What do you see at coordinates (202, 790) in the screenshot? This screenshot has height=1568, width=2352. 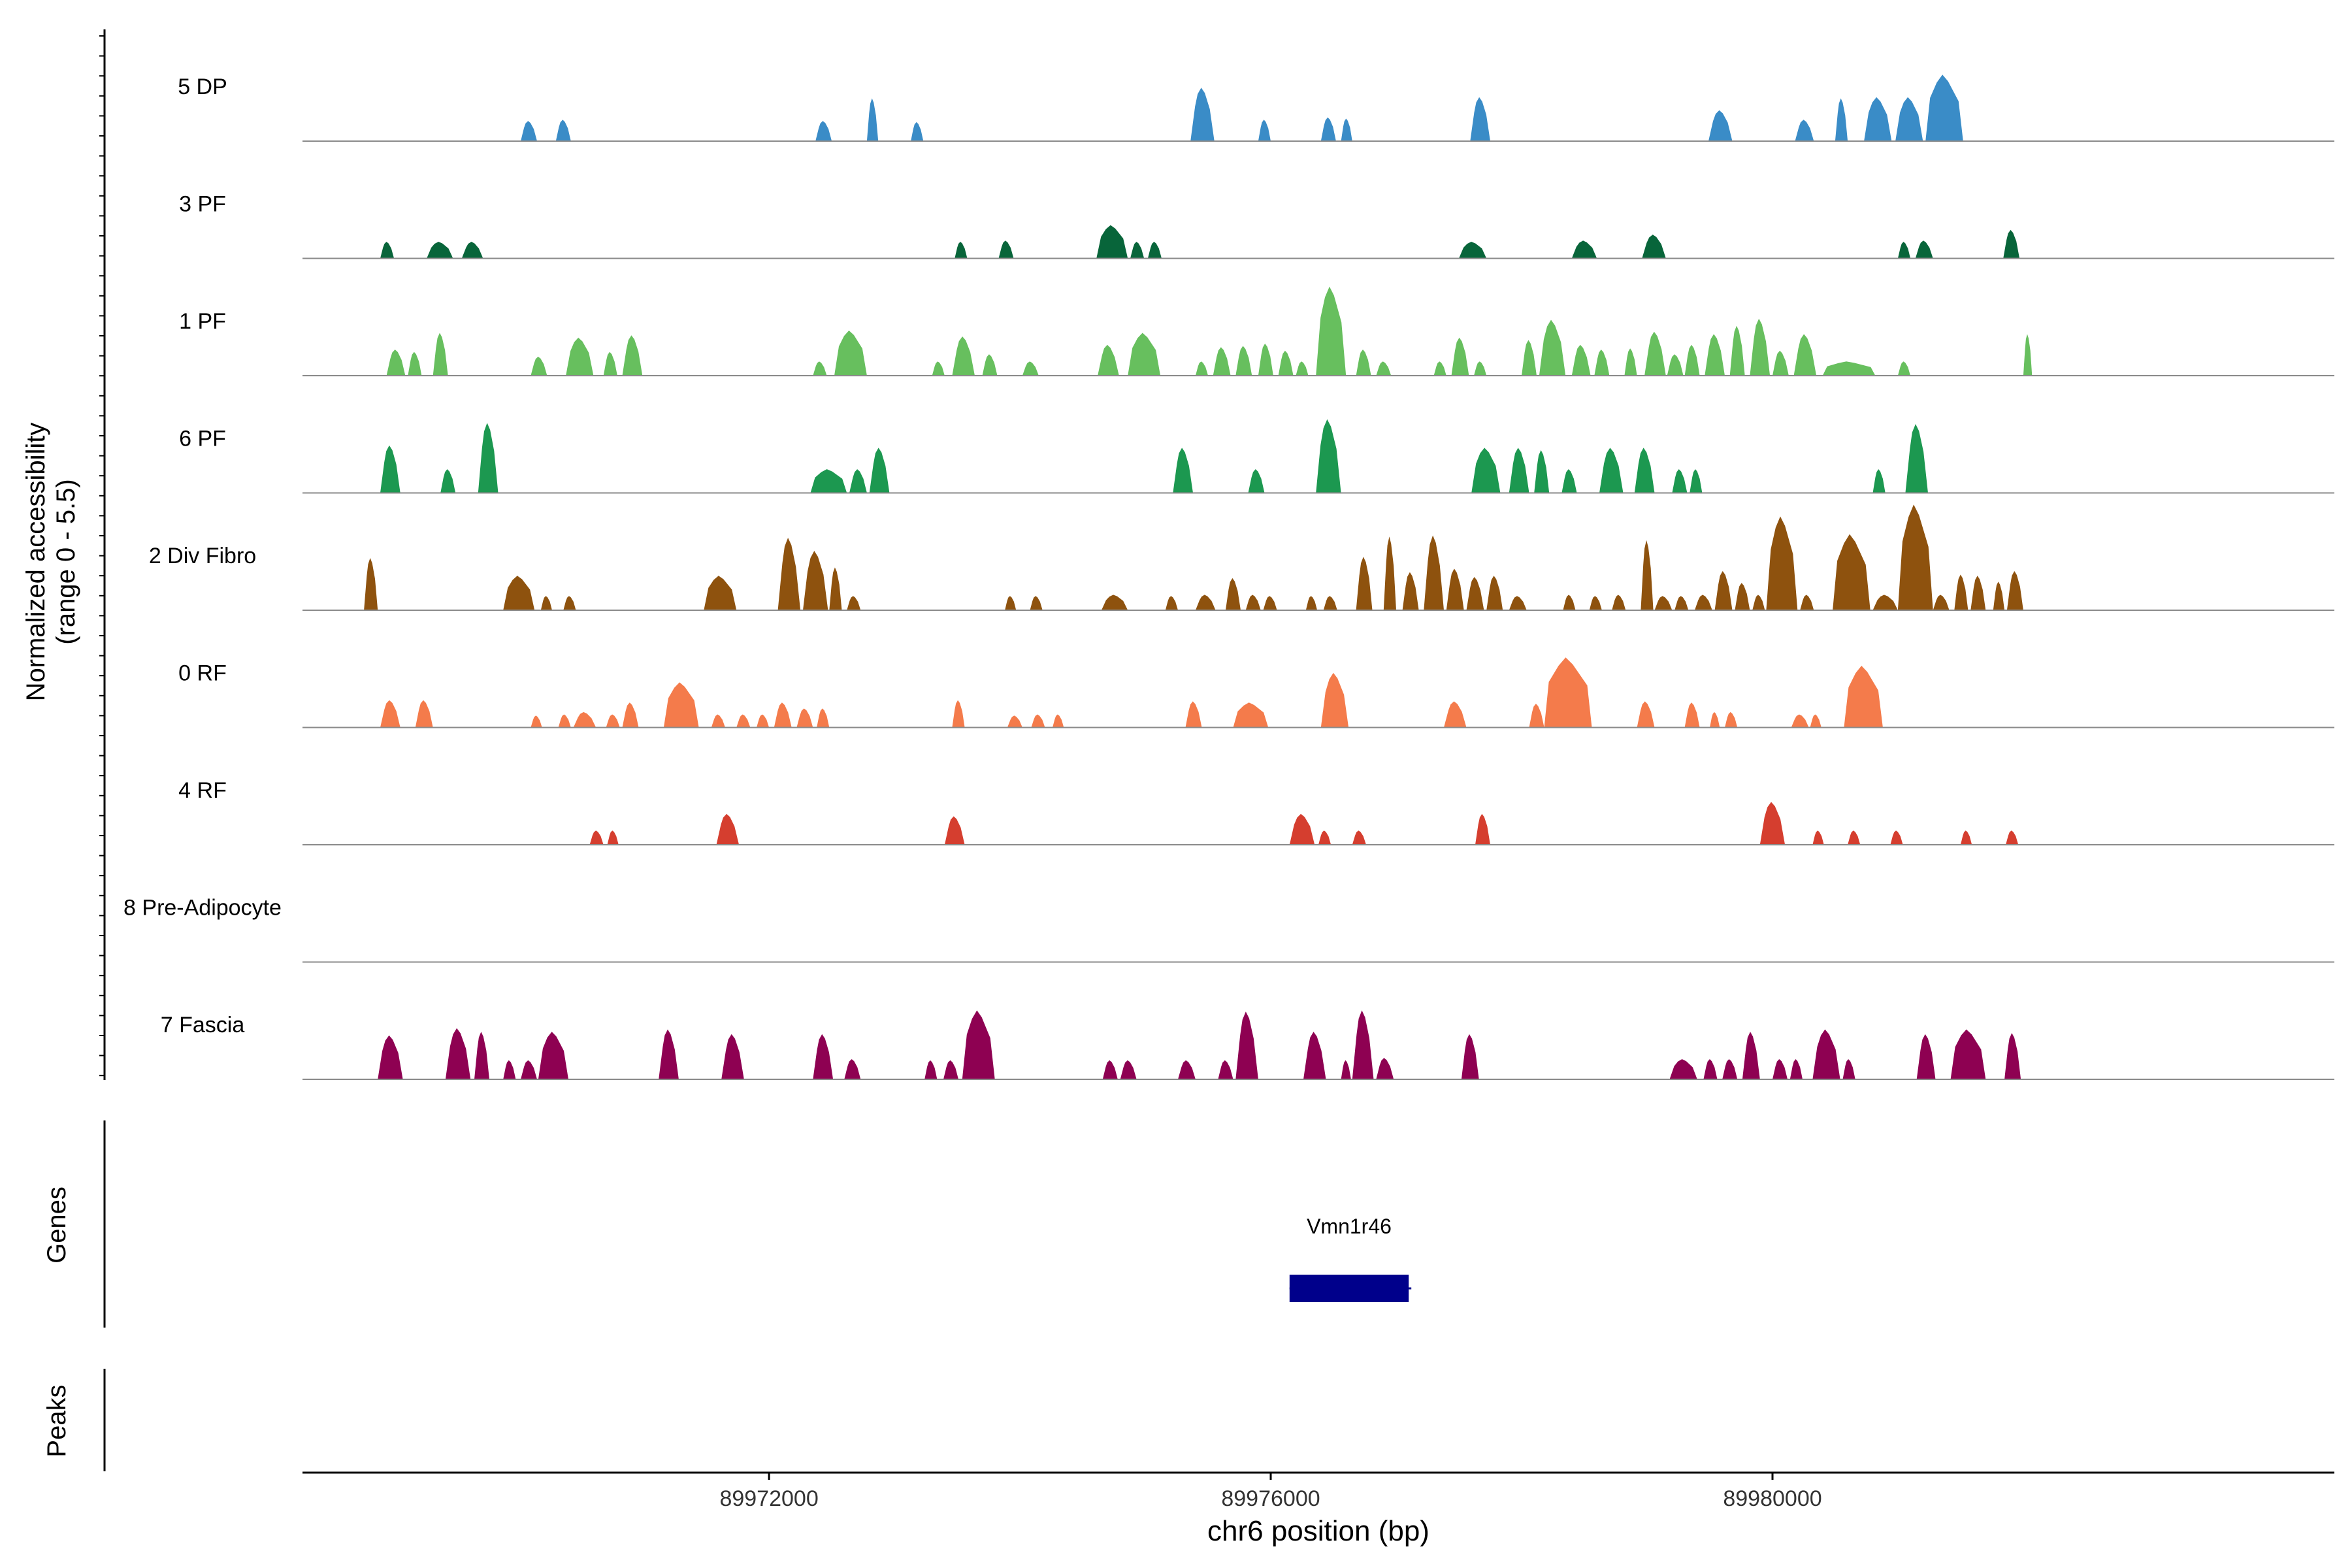 I see `track-label: 4 RF` at bounding box center [202, 790].